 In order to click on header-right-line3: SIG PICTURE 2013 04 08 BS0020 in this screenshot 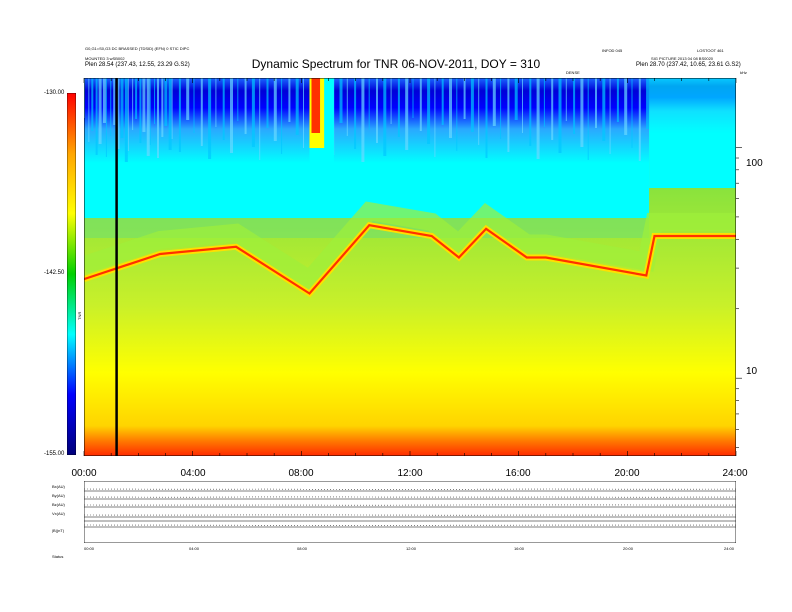, I will do `click(682, 58)`.